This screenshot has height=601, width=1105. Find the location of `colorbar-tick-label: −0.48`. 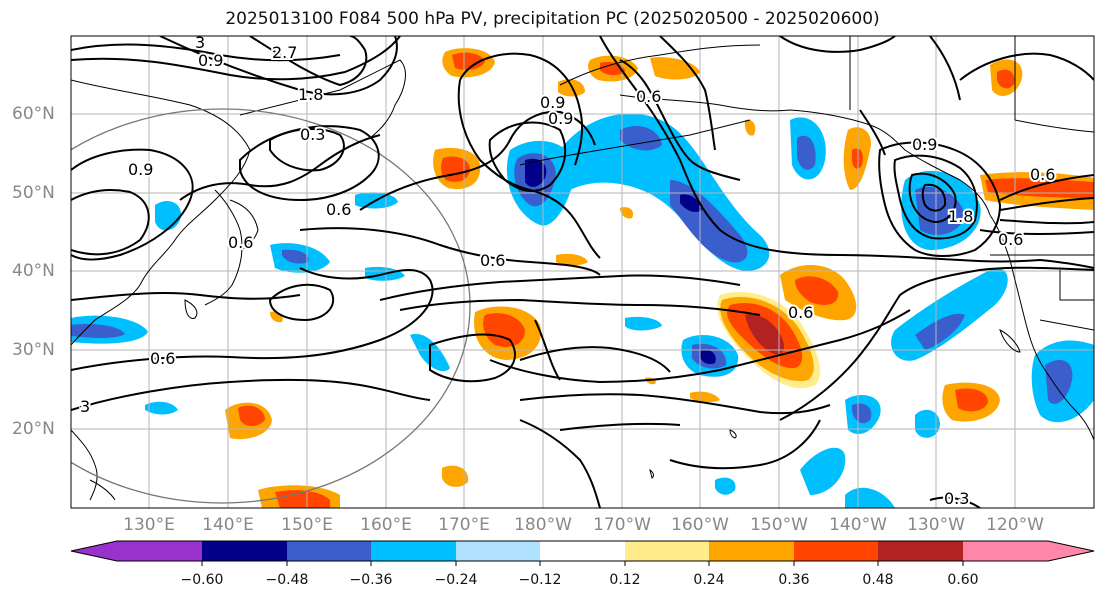

colorbar-tick-label: −0.48 is located at coordinates (287, 580).